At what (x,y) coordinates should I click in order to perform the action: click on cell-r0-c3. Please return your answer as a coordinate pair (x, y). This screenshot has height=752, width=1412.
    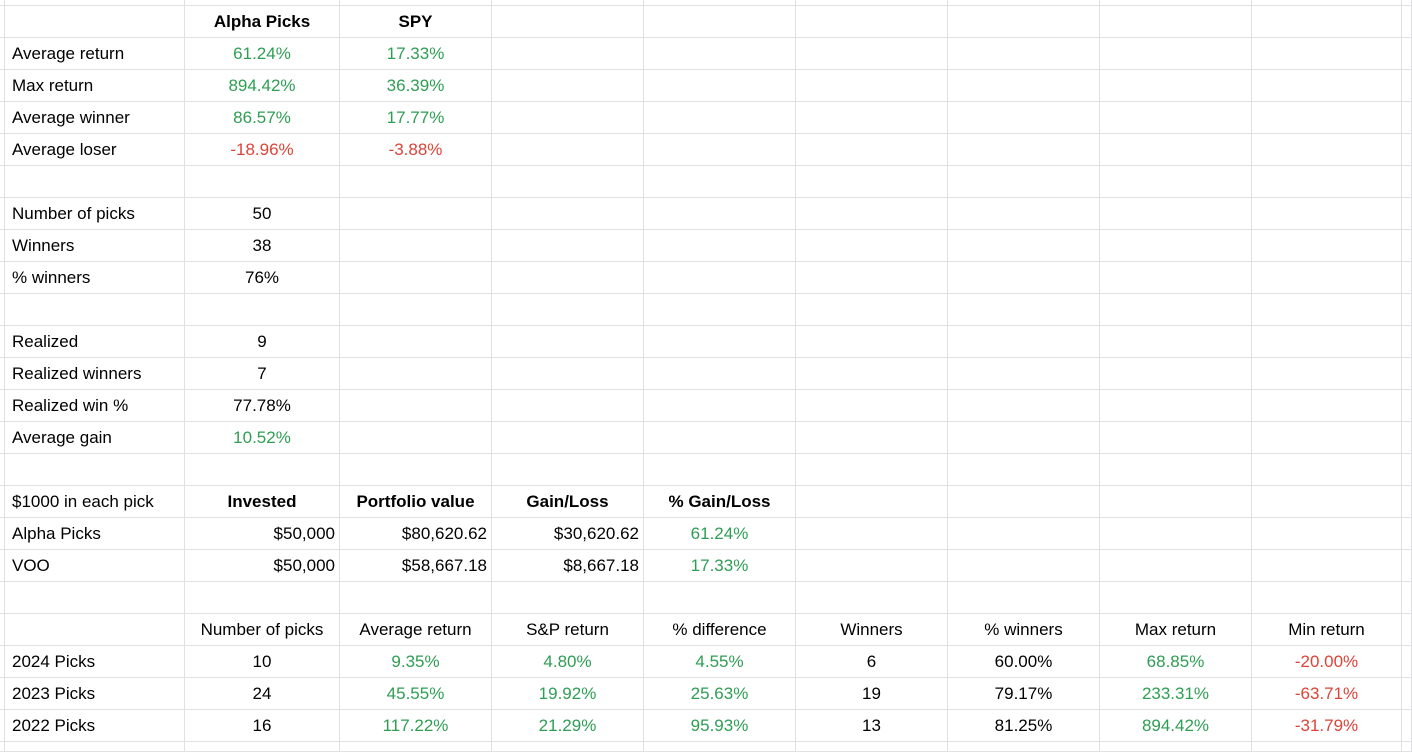
    Looking at the image, I should click on (416, 3).